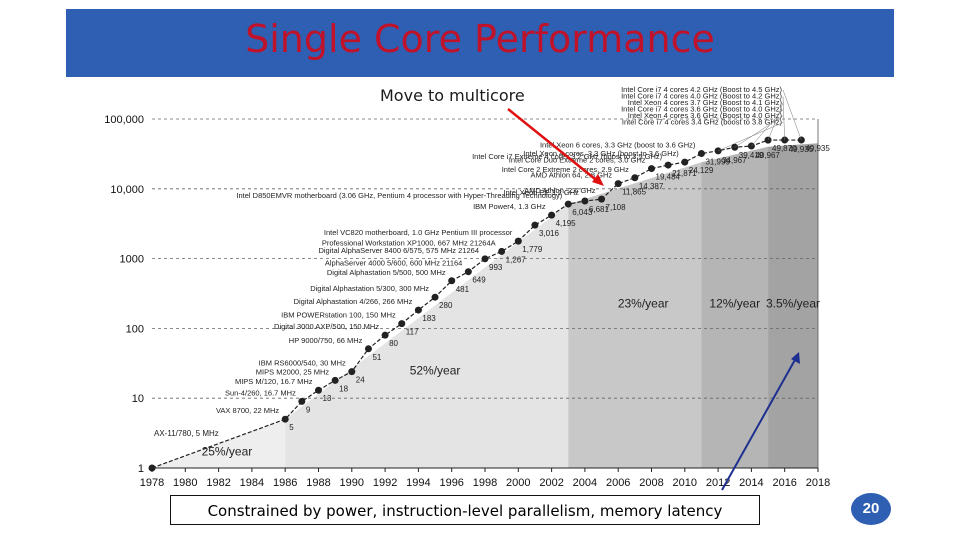 The width and height of the screenshot is (960, 540). Describe the element at coordinates (318, 483) in the screenshot. I see `x-tick-label: 1988` at that location.